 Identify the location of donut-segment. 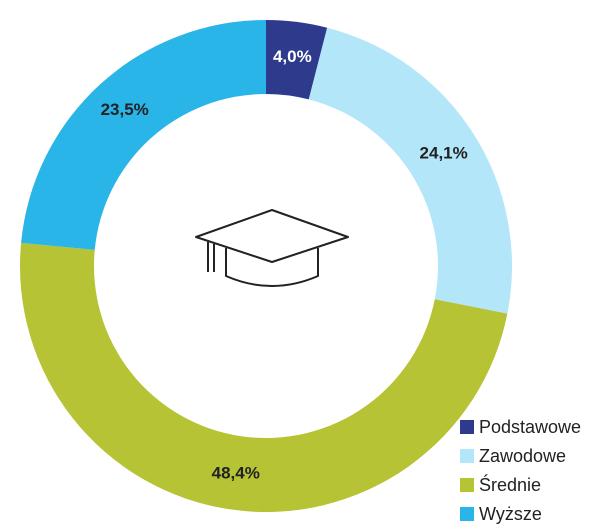
(297, 60).